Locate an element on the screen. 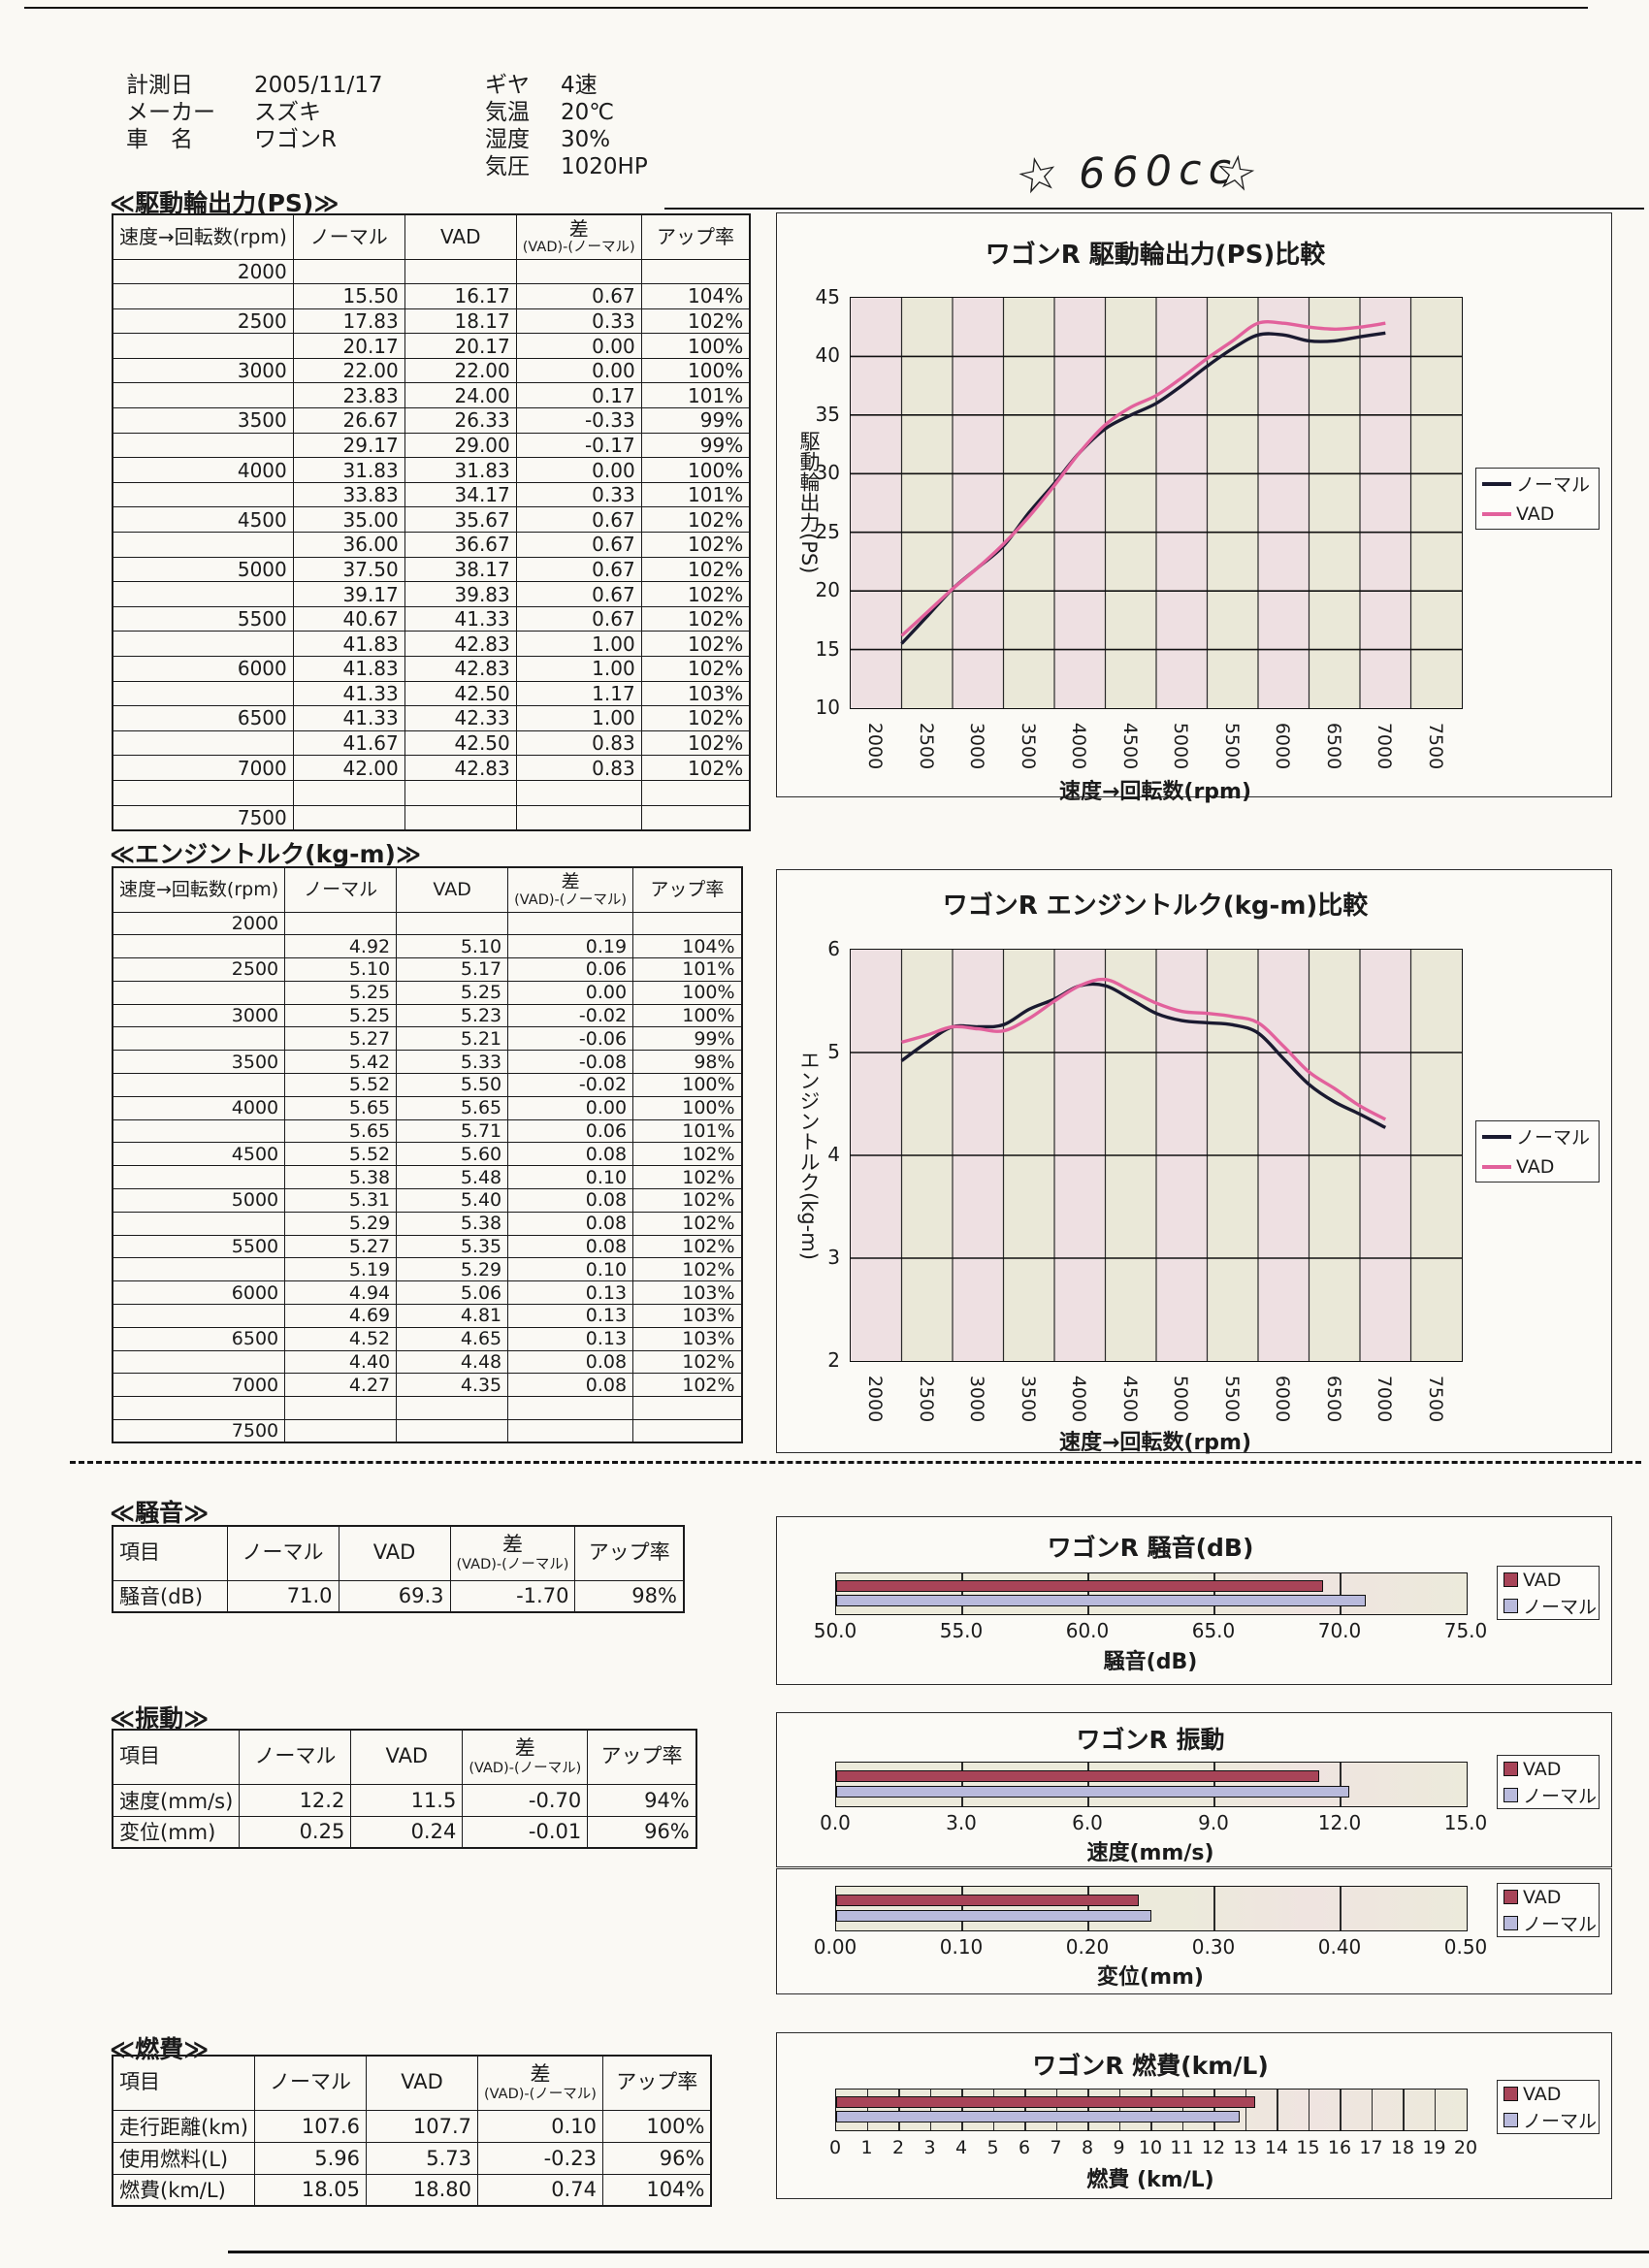  table-row is located at coordinates (427, 1408).